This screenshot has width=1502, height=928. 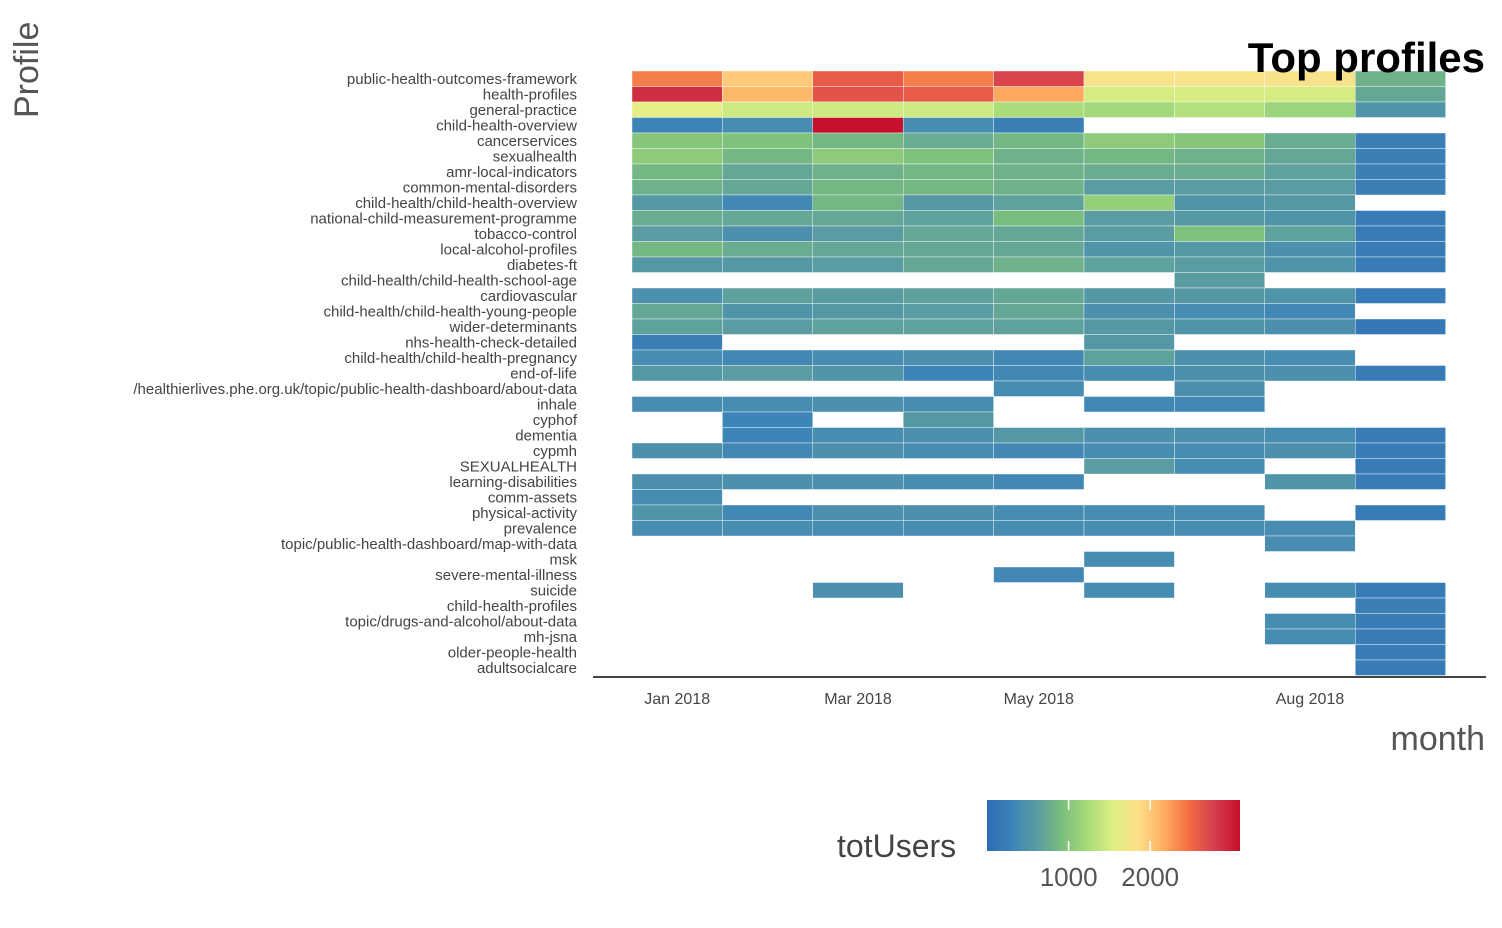 I want to click on y-tick-label: tobacco-control, so click(x=525, y=234).